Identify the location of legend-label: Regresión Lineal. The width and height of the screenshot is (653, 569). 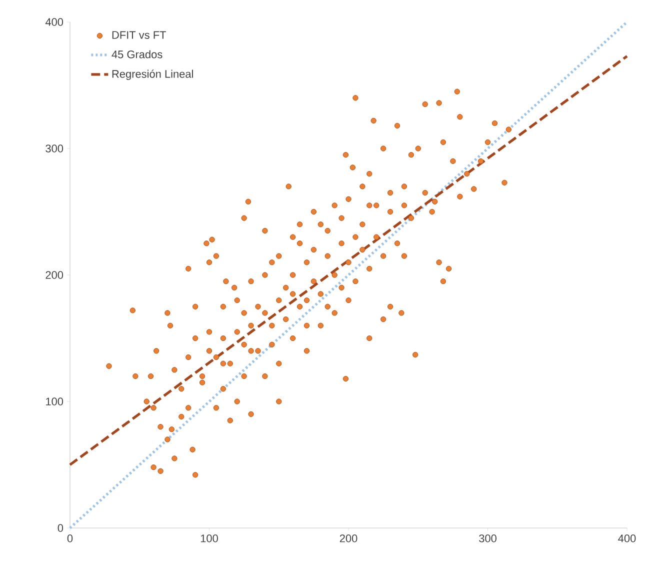
(152, 75).